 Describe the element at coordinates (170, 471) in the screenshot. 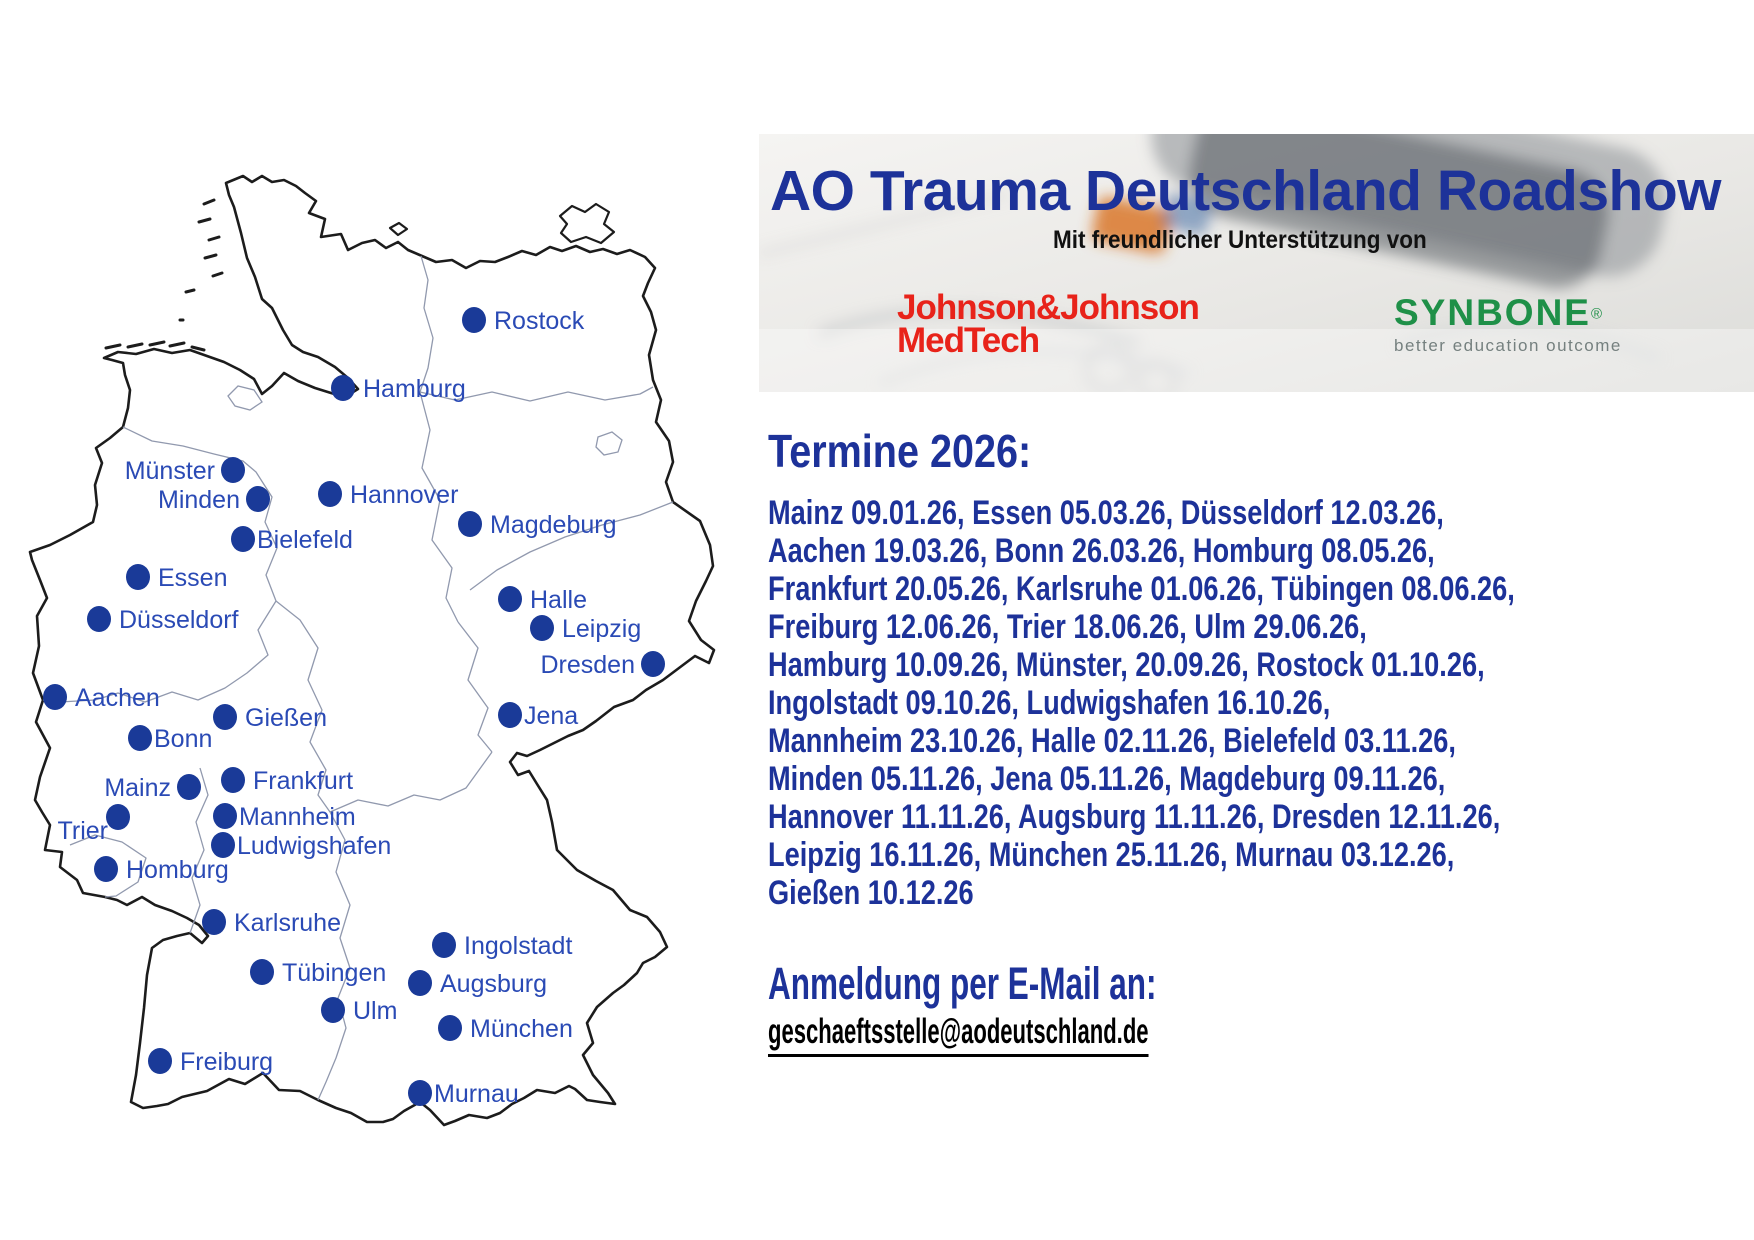

I see `city-label: Münster` at that location.